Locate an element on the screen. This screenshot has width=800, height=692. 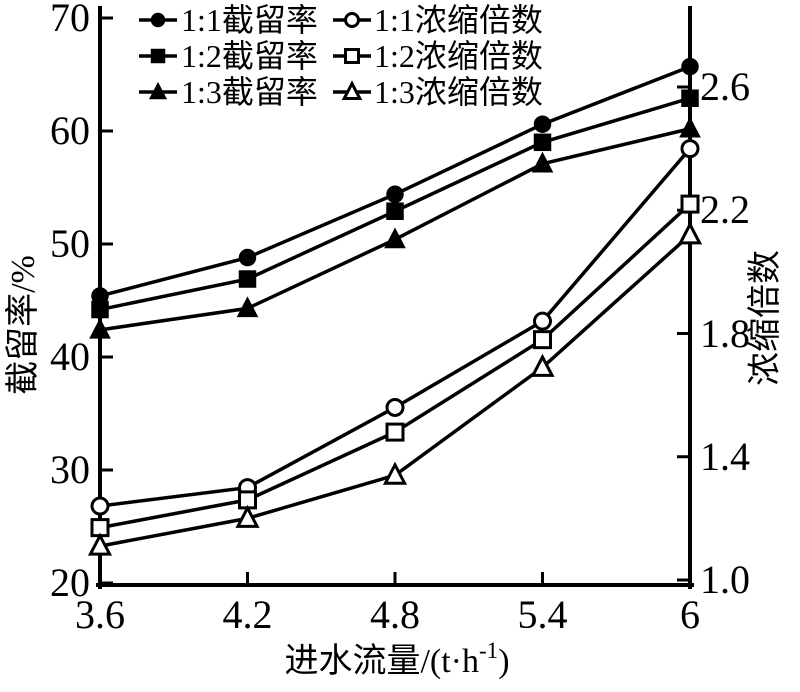
right-tick-1.4: 1.4 is located at coordinates (725, 456).